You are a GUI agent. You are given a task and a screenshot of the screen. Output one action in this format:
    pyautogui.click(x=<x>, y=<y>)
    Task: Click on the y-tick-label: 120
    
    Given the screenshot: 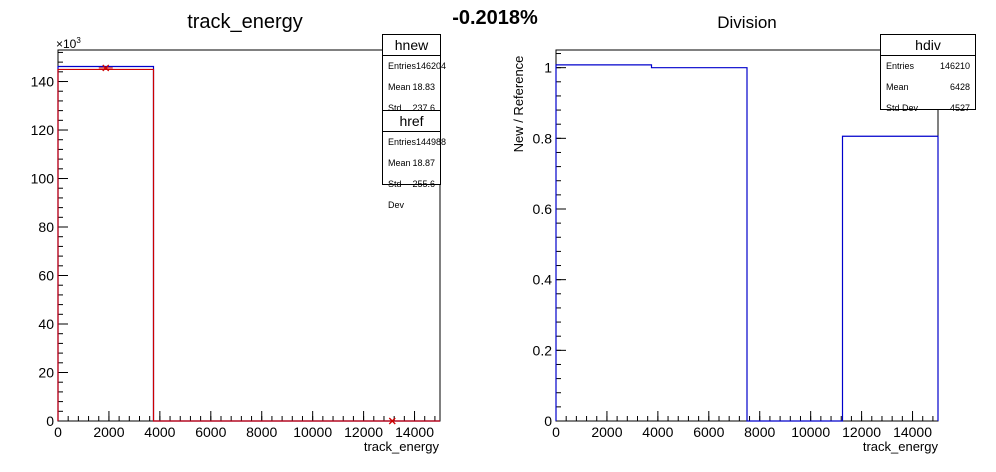 What is the action you would take?
    pyautogui.click(x=43, y=130)
    